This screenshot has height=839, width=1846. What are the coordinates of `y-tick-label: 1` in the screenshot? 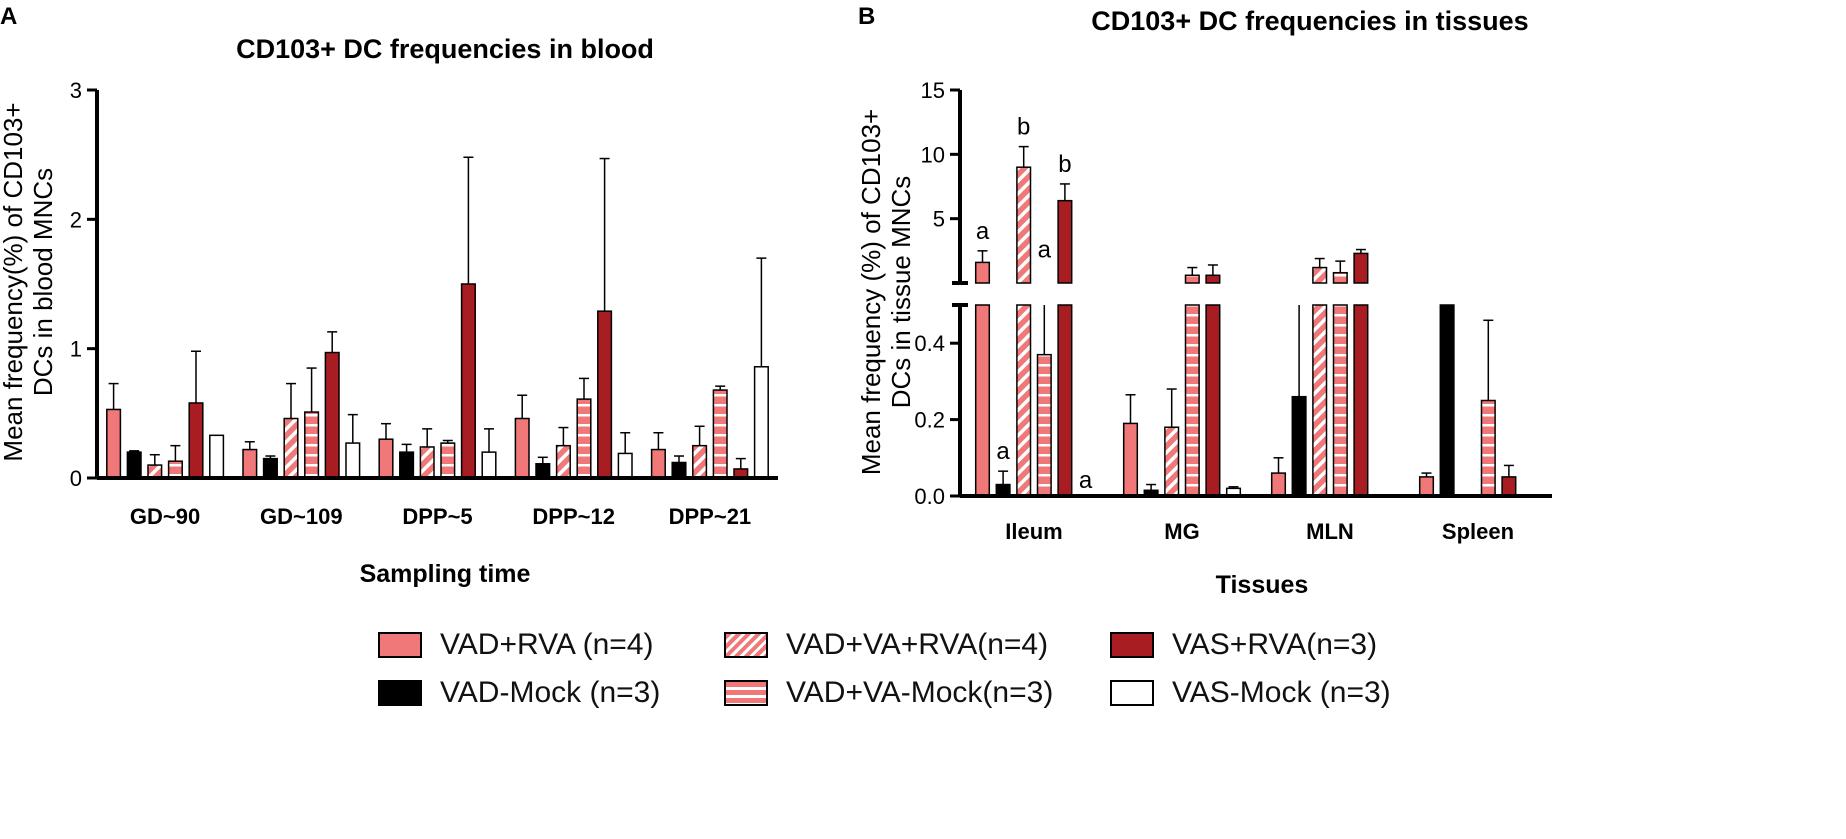 It's located at (76, 349).